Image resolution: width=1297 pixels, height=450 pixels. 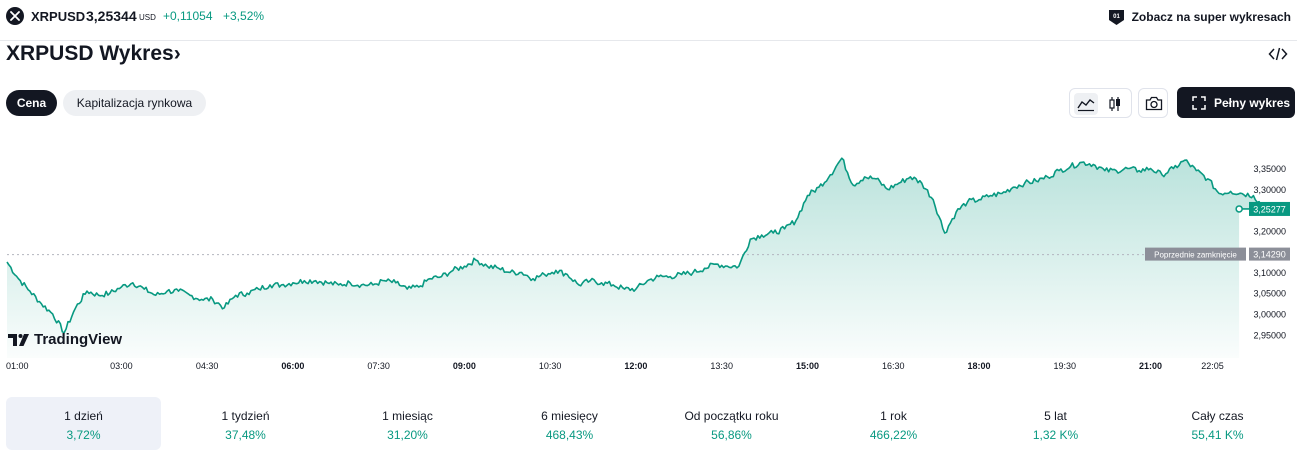 What do you see at coordinates (1269, 294) in the screenshot?
I see `y-tick-label: 3,05000` at bounding box center [1269, 294].